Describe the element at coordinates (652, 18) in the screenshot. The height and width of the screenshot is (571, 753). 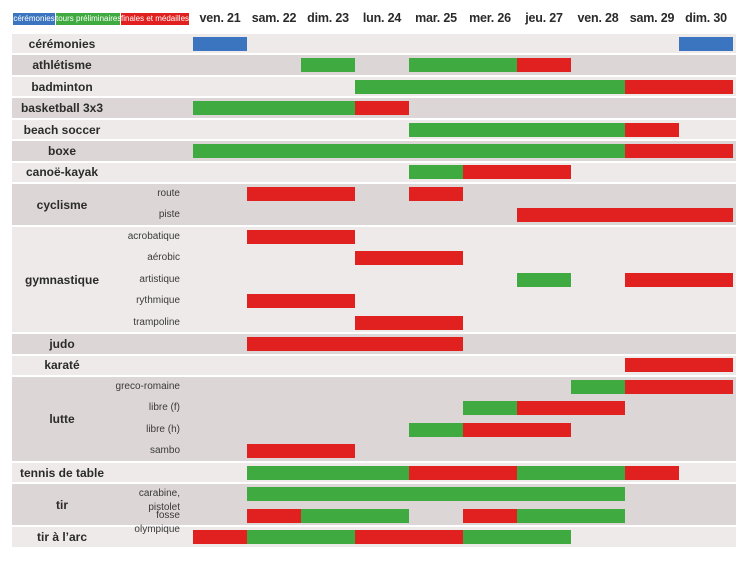
I see `day-label-sam-29: sam. 29` at that location.